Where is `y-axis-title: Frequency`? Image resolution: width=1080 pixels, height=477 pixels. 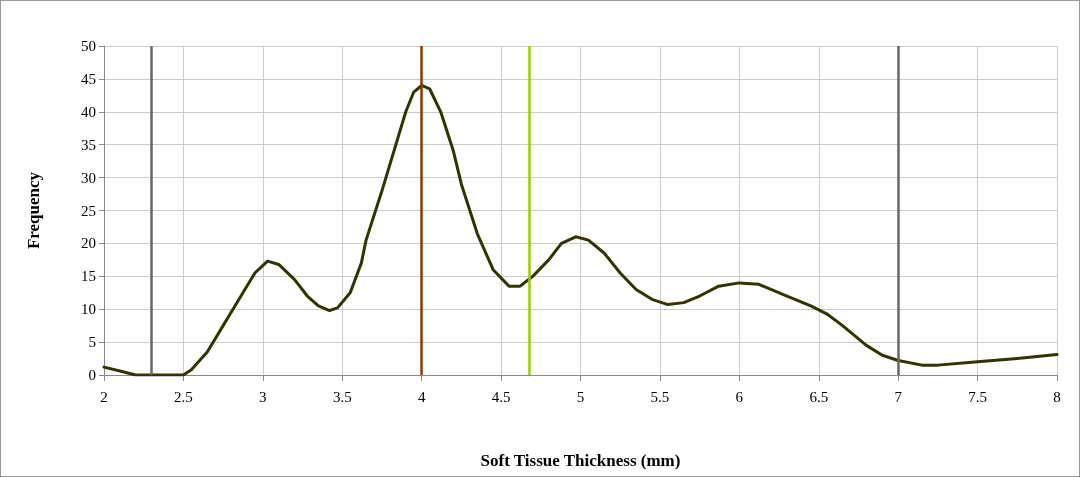
y-axis-title: Frequency is located at coordinates (33, 210).